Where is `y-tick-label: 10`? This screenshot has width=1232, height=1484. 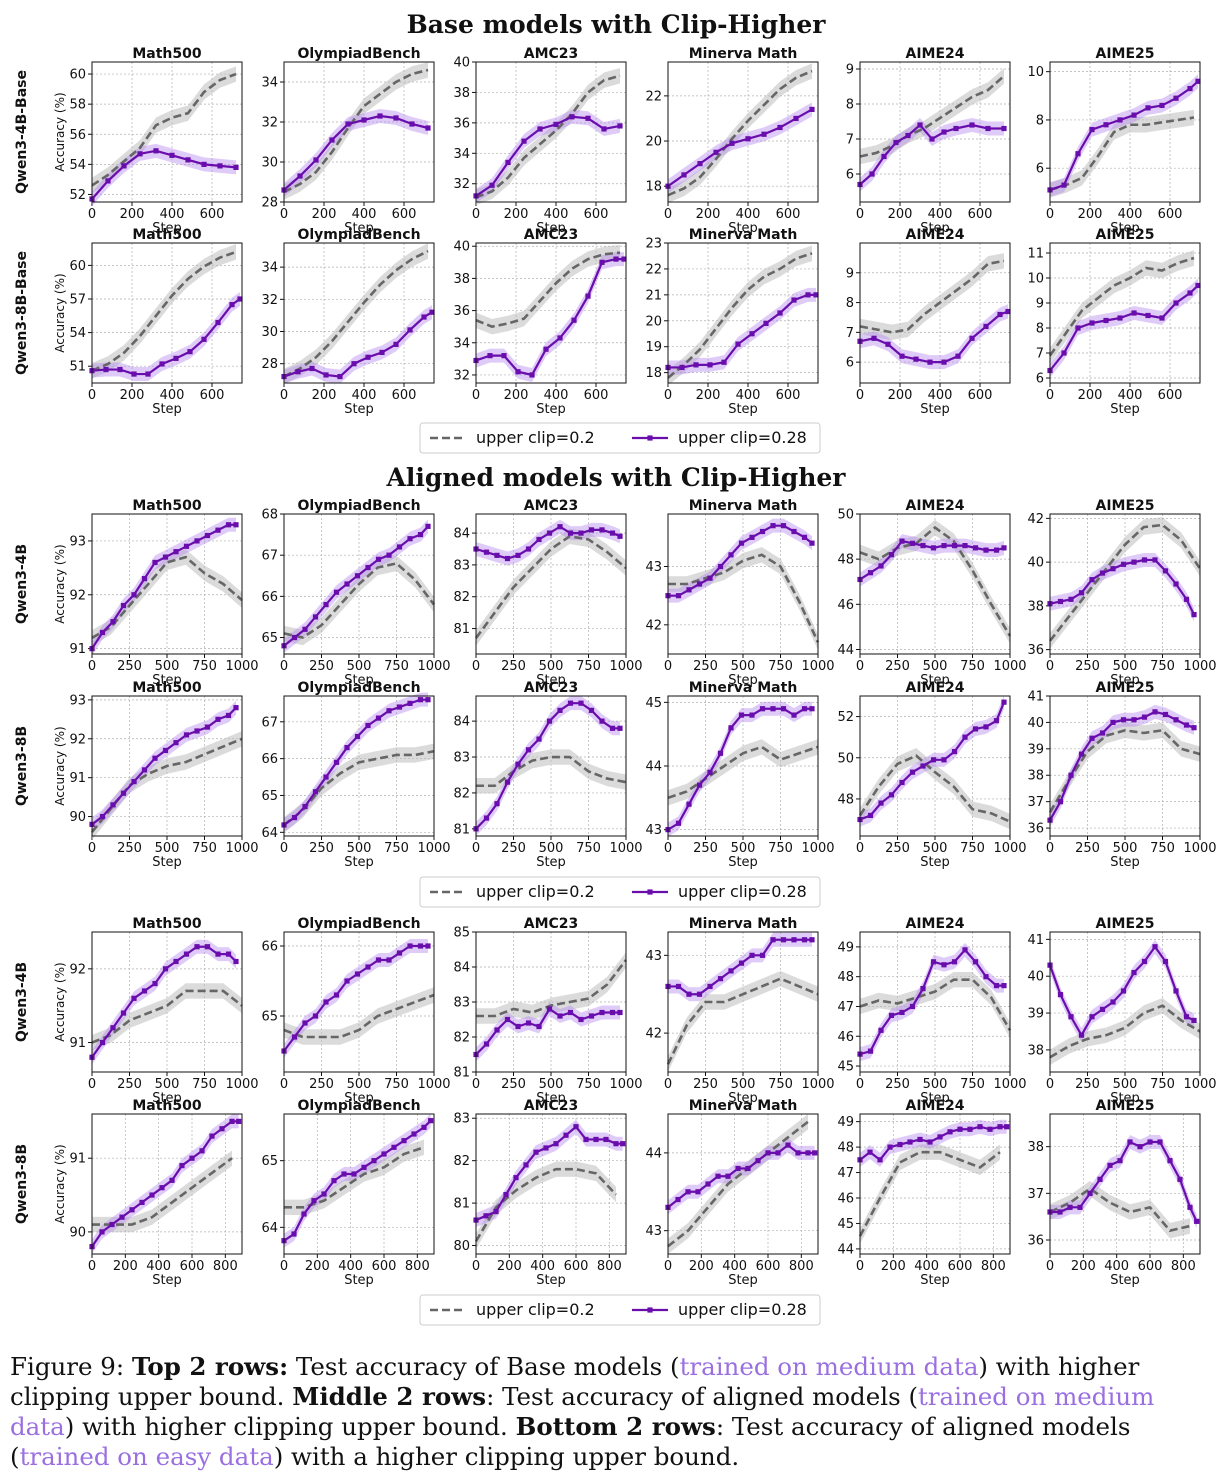 y-tick-label: 10 is located at coordinates (1035, 72).